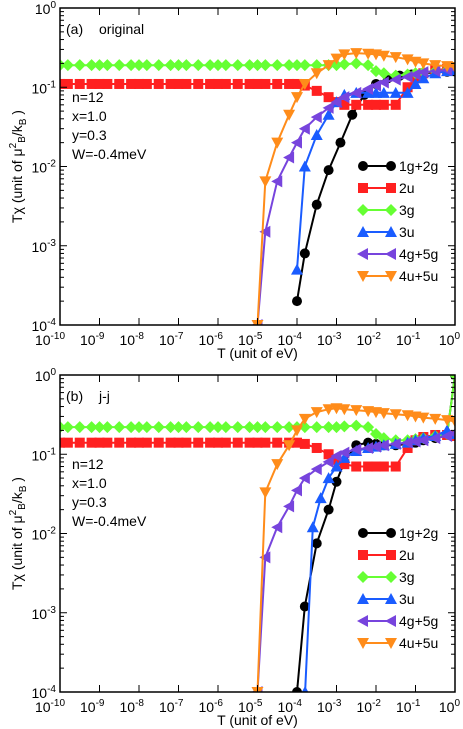 This screenshot has width=463, height=729. What do you see at coordinates (44, 87) in the screenshot?
I see `y-tick-label: 10-1` at bounding box center [44, 87].